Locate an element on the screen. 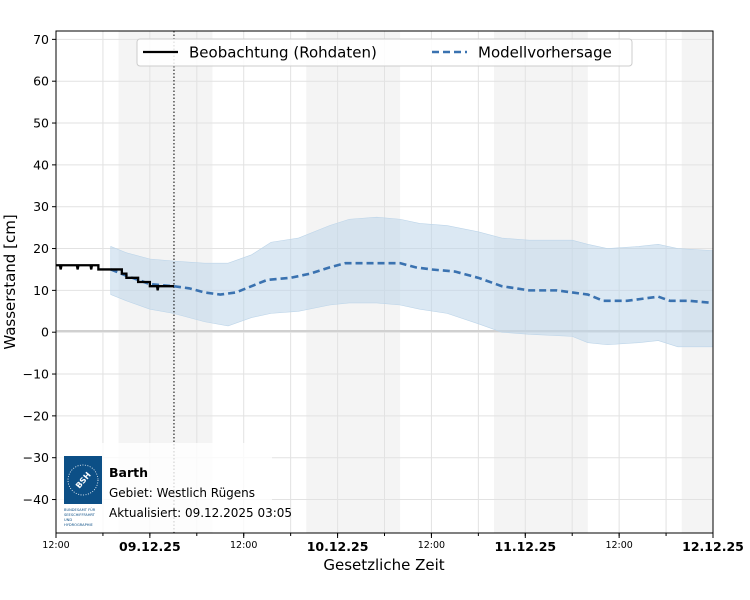  y-tick-label: 30 is located at coordinates (41, 206).